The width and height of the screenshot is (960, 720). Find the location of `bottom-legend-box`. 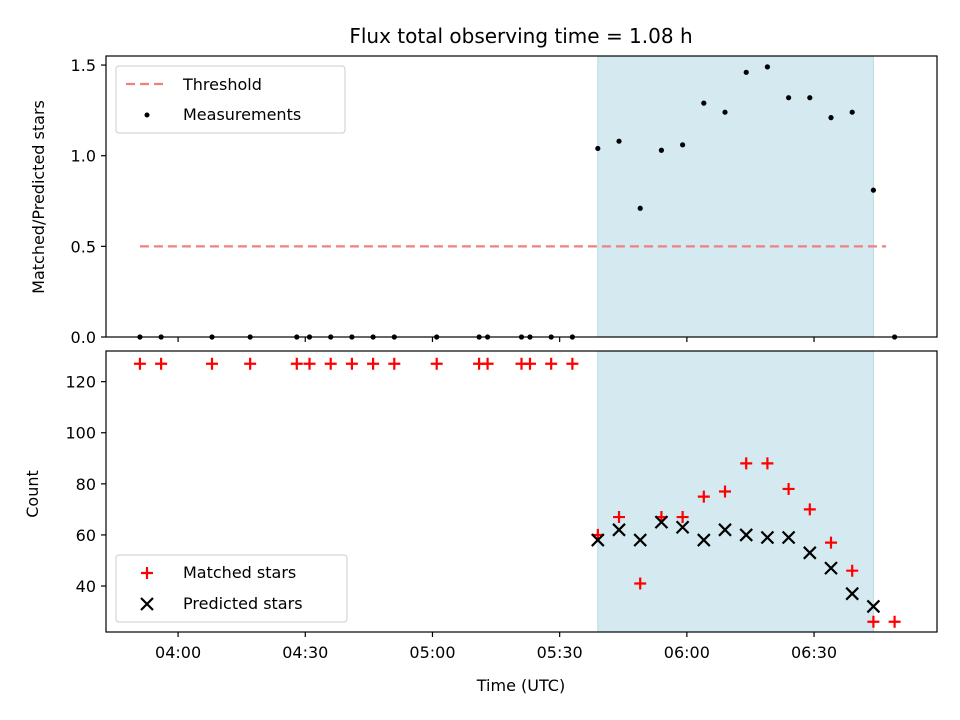

bottom-legend-box is located at coordinates (231, 588).